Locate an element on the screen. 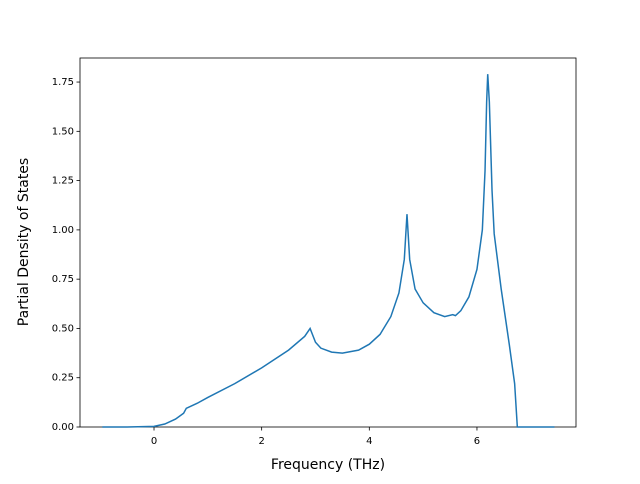 The height and width of the screenshot is (484, 640). y-tick-label: 1.75 is located at coordinates (63, 82).